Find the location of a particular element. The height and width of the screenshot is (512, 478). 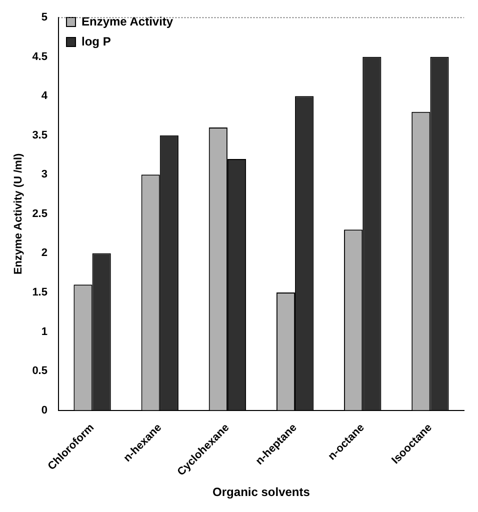

y-axis-title: Enzyme Activity (U /ml) is located at coordinates (18, 213).